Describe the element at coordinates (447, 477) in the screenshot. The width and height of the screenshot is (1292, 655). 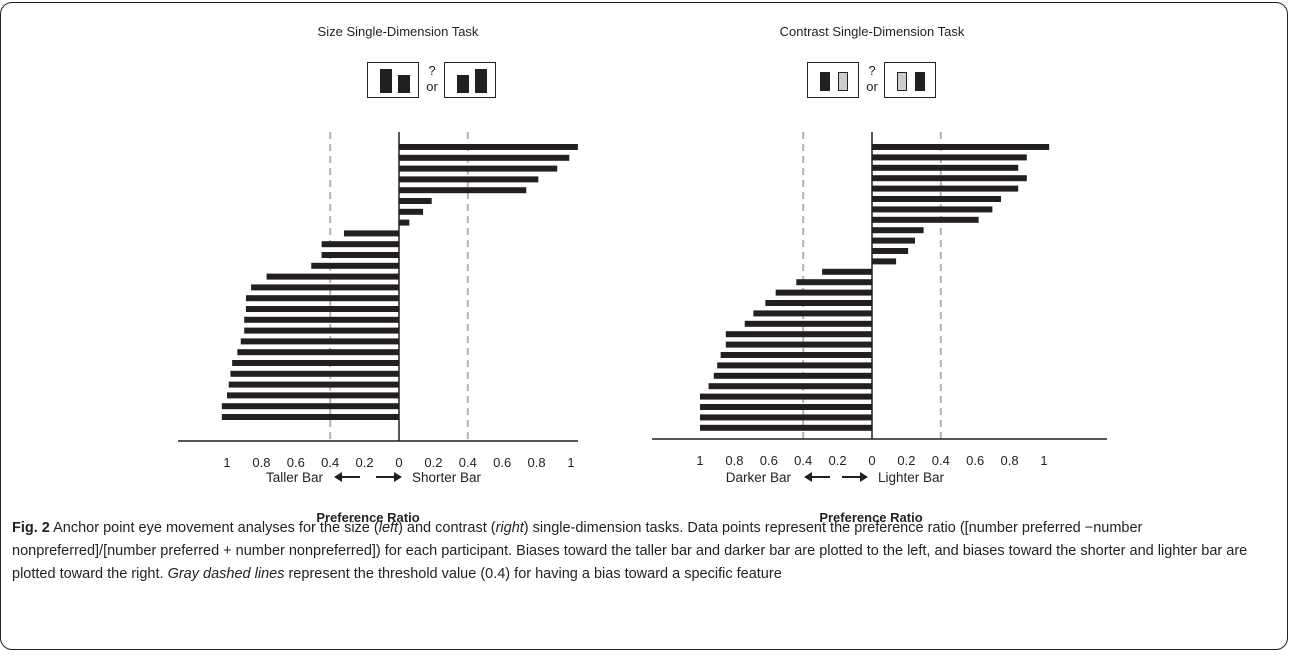
I see `right-direction-label: Shorter Bar` at that location.